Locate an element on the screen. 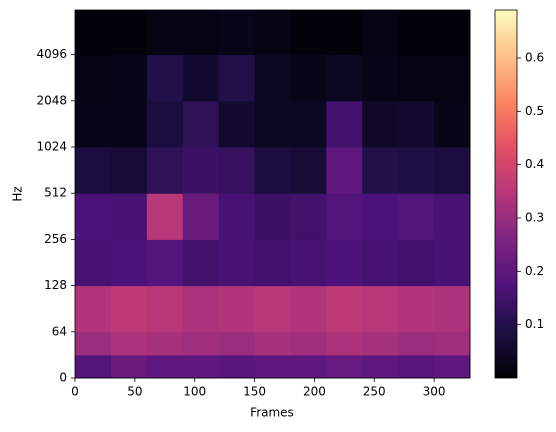  x-tick-label: 200 is located at coordinates (314, 392).